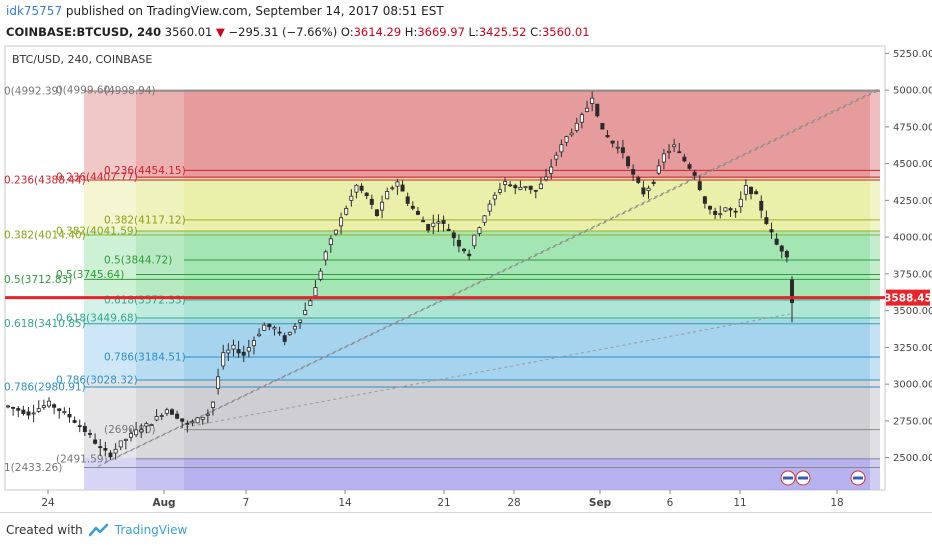 Image resolution: width=932 pixels, height=550 pixels. What do you see at coordinates (600, 503) in the screenshot?
I see `x-axis-tick-label: Sep` at bounding box center [600, 503].